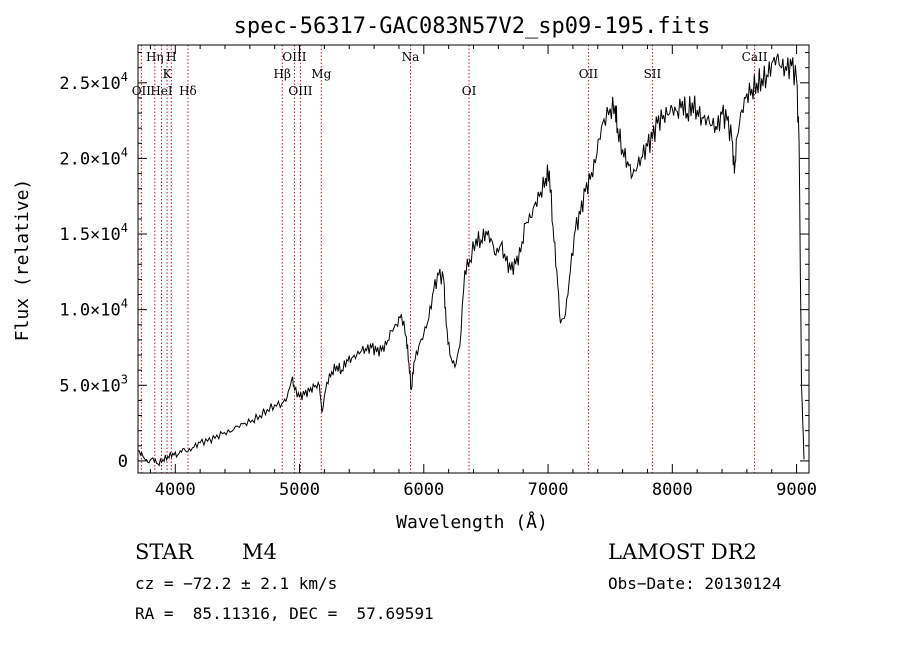 This screenshot has height=649, width=900. I want to click on spectral-line-label: Mg, so click(321, 74).